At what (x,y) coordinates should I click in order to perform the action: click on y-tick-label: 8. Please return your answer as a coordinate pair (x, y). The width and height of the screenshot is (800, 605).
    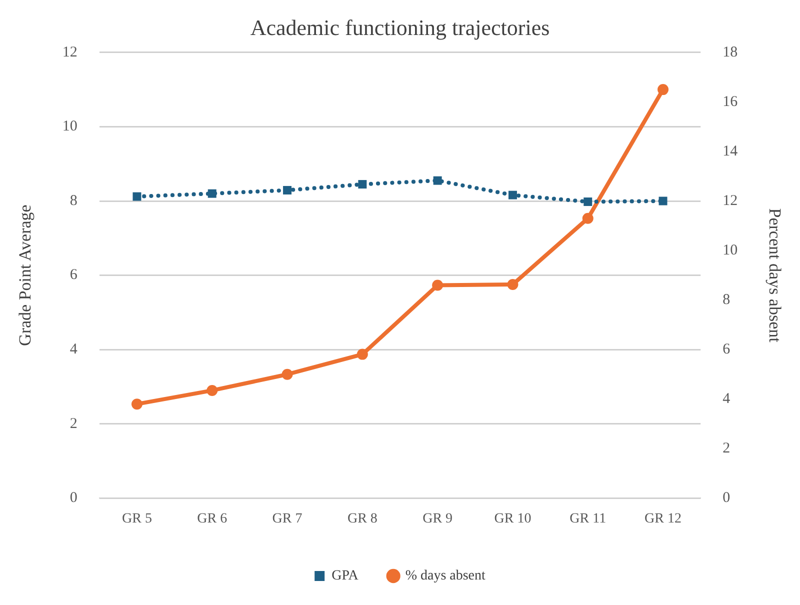
    Looking at the image, I should click on (74, 200).